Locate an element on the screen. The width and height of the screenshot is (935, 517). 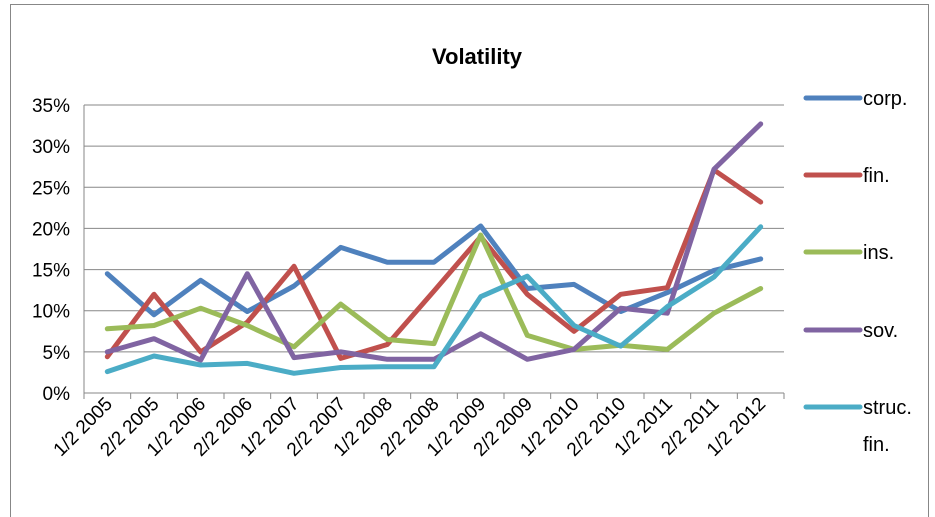
y-tick-label: 15% is located at coordinates (51, 271).